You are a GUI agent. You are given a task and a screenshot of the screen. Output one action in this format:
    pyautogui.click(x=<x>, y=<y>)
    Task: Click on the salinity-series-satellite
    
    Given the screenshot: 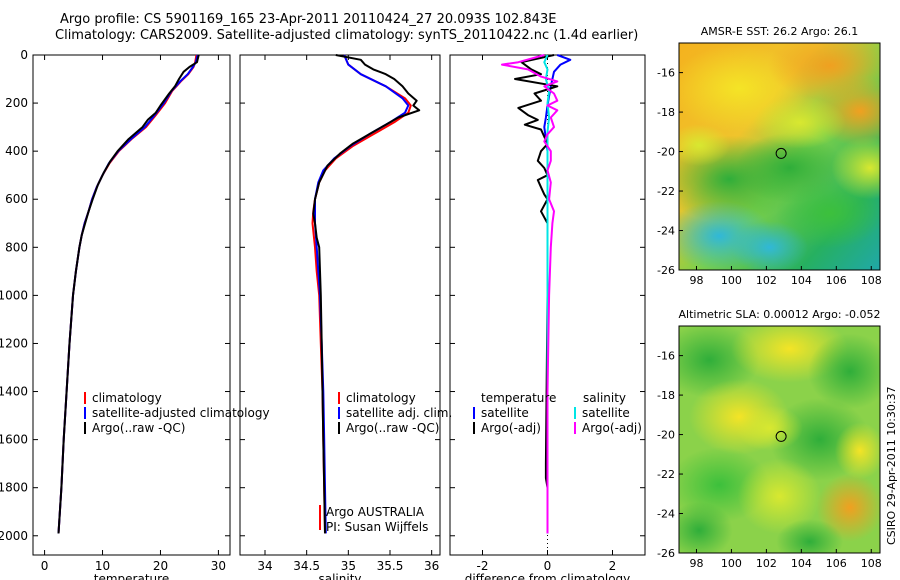 What is the action you would take?
    pyautogui.click(x=362, y=294)
    